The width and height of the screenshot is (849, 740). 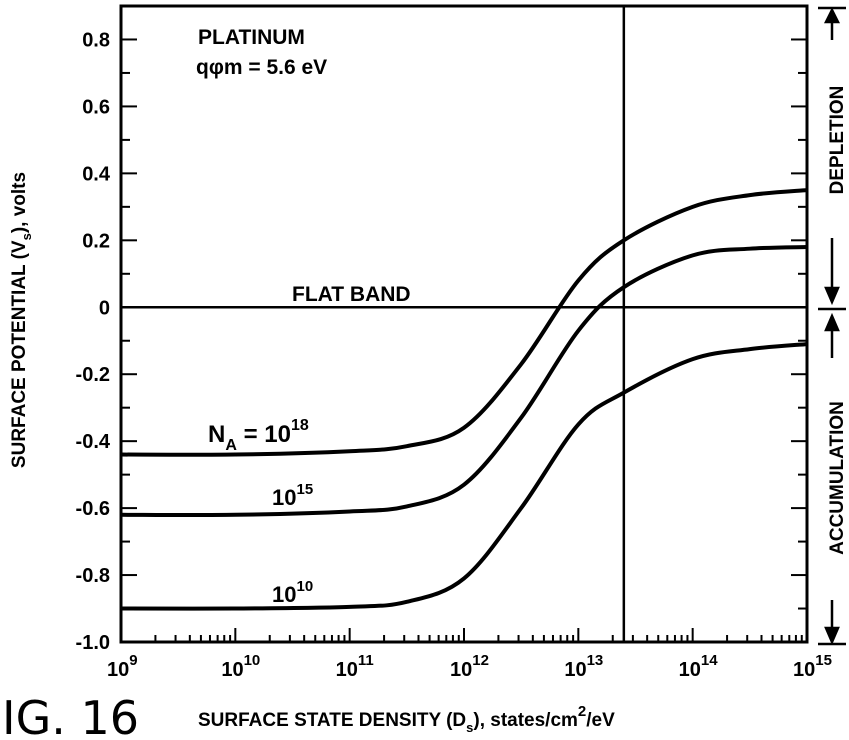 What do you see at coordinates (812, 666) in the screenshot?
I see `x-tick-label: 1015` at bounding box center [812, 666].